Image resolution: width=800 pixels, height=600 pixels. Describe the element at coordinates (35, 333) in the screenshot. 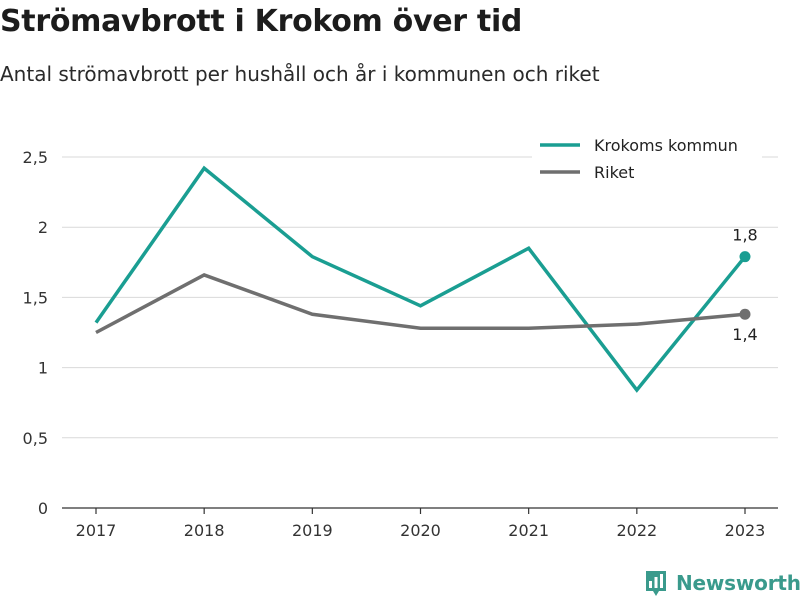

I see `y-axis: 0 0,5 1 1,5 2 2,5` at that location.